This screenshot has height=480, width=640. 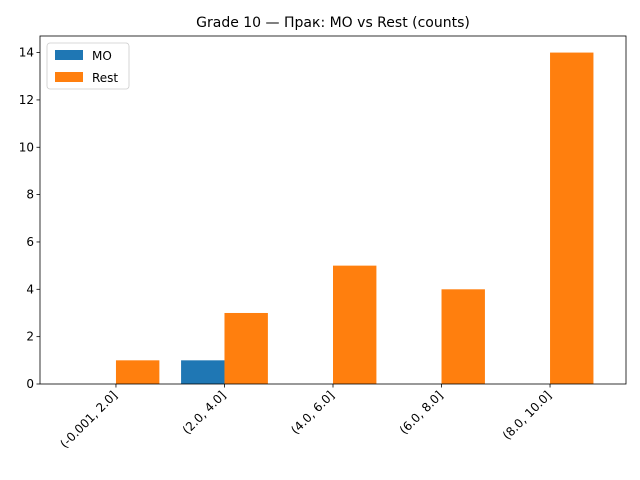 What do you see at coordinates (69, 77) in the screenshot?
I see `legend-swatch-rest` at bounding box center [69, 77].